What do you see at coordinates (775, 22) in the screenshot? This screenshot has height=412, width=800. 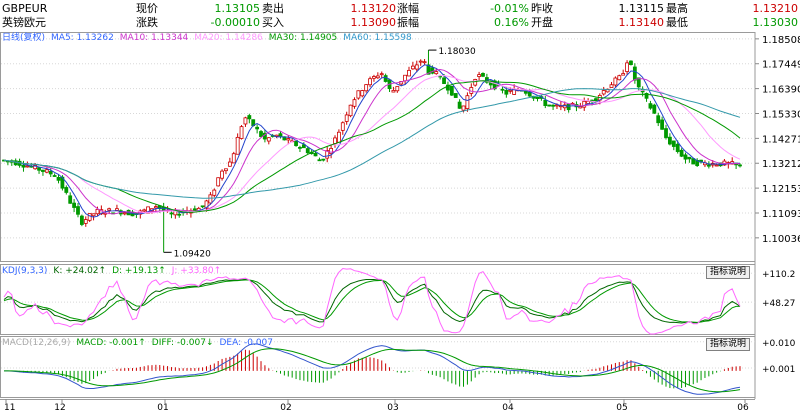 I see `field-value-10: 1.13030` at bounding box center [775, 22].